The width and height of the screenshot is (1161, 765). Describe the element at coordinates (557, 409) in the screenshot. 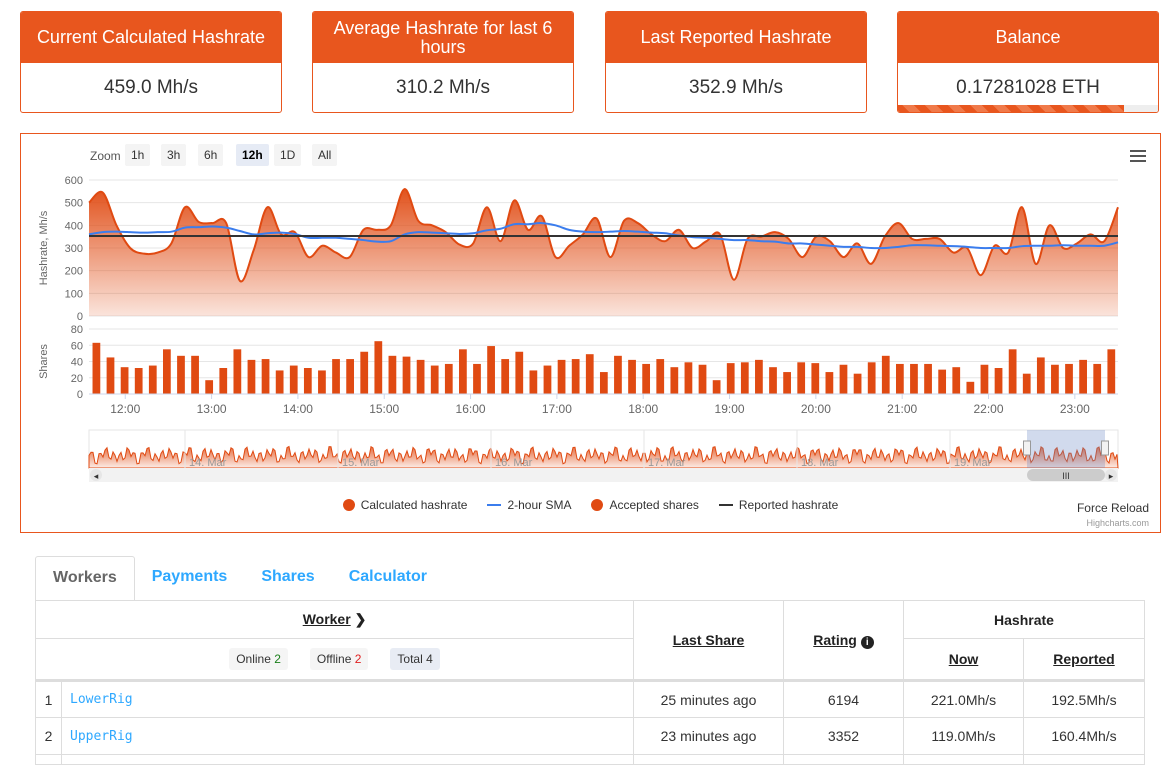

I see `x-tick-label: 17:00` at that location.